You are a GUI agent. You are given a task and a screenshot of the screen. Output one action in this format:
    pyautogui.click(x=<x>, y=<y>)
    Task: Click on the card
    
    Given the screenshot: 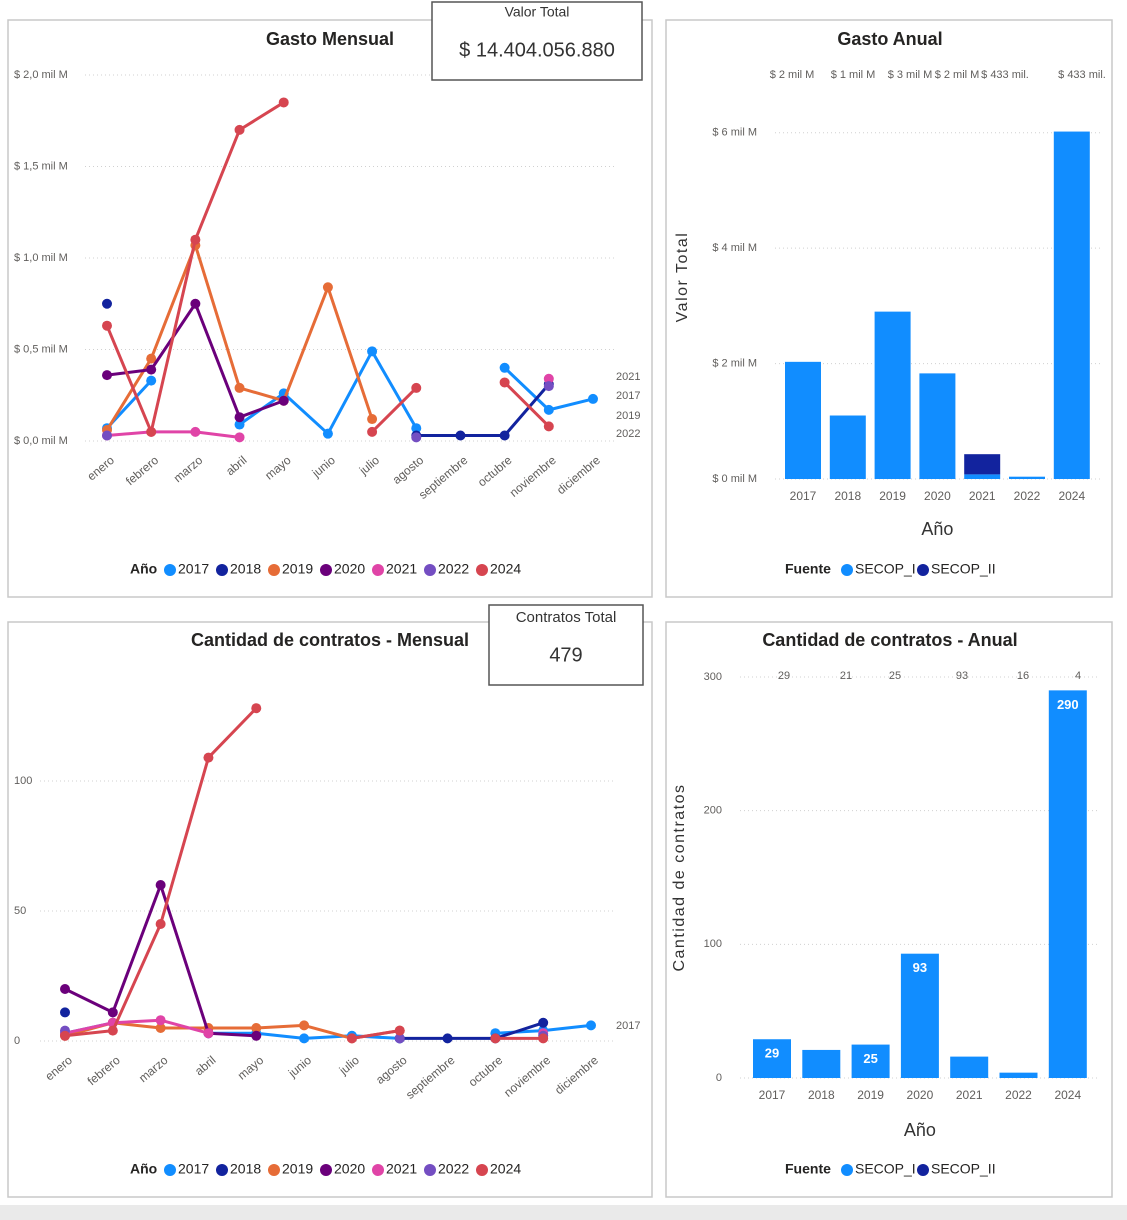 What is the action you would take?
    pyautogui.click(x=537, y=41)
    